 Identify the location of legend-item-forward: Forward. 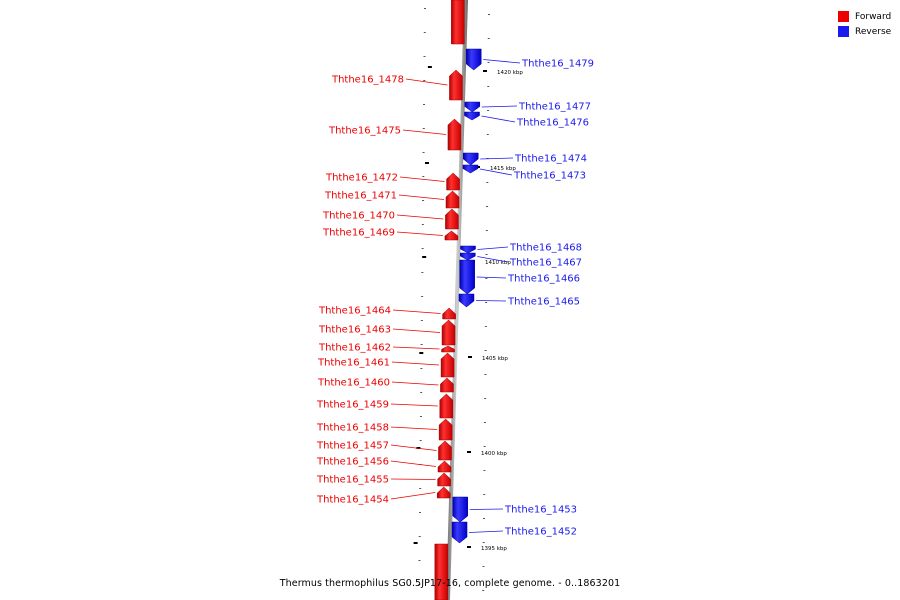
(869, 16).